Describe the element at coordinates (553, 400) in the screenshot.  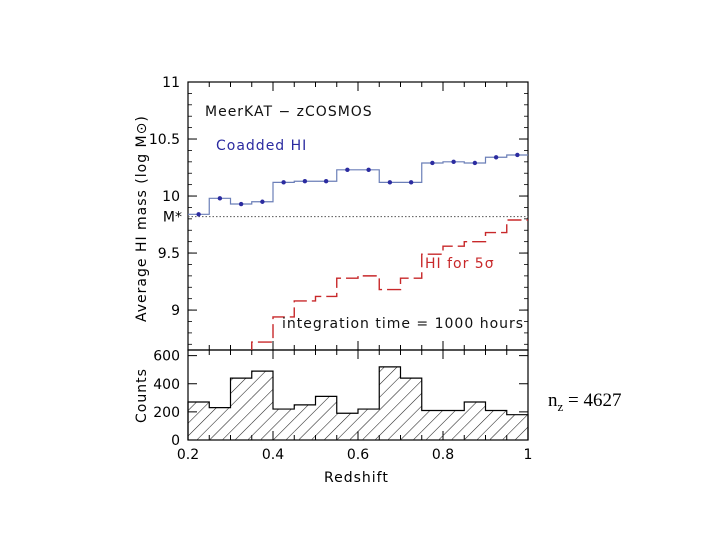
I see `nz-base: n` at that location.